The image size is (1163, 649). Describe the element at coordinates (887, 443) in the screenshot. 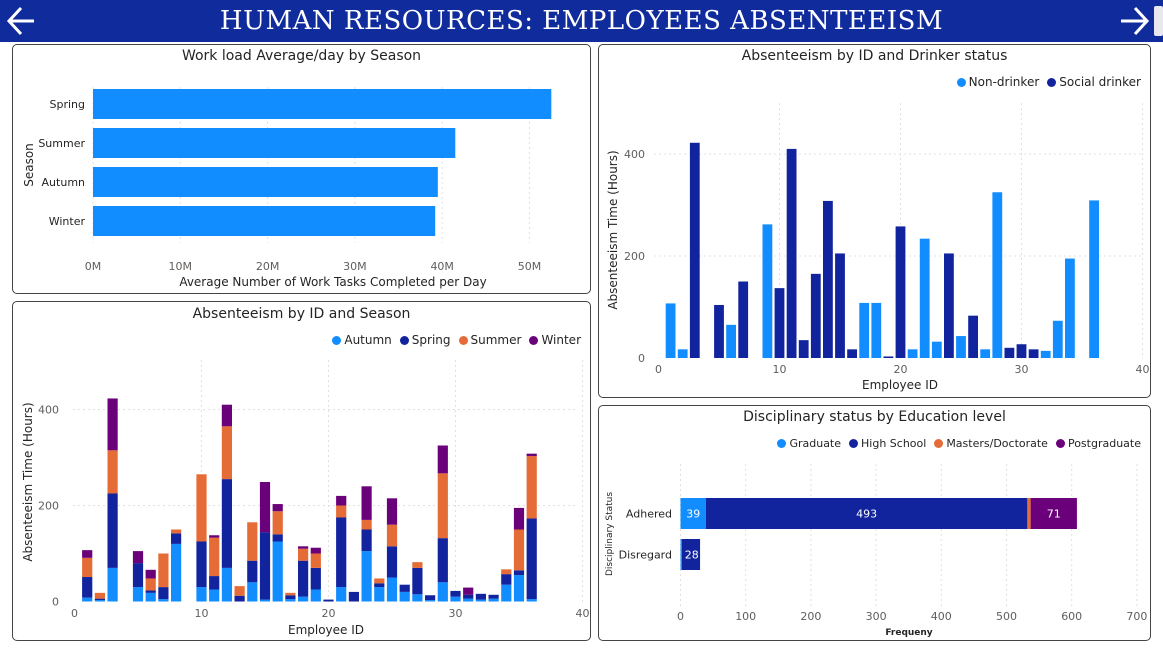

I see `legend-item: High School` at that location.